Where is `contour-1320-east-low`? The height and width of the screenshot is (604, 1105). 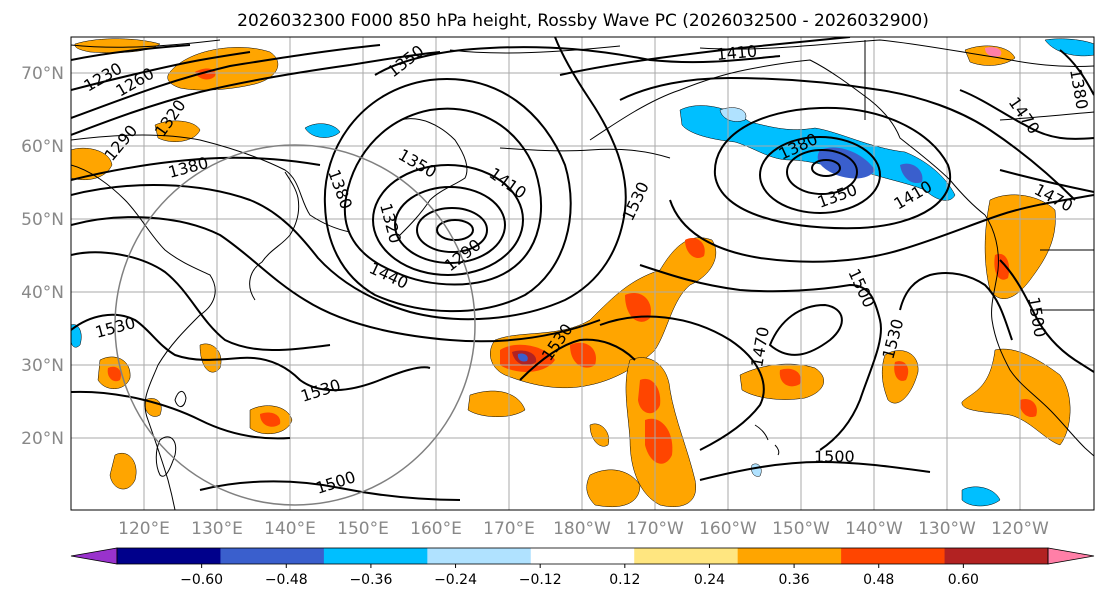
contour-1320-east-low is located at coordinates (826, 168).